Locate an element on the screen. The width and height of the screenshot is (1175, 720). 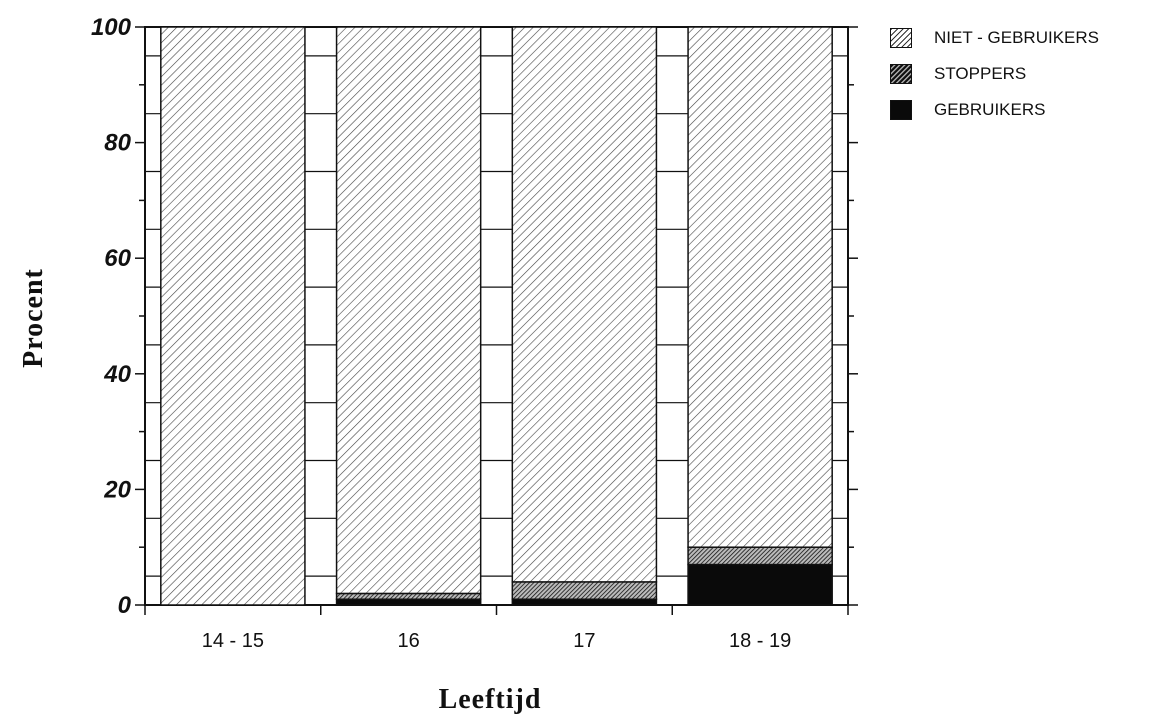
y-tick-label: 80 is located at coordinates (117, 143).